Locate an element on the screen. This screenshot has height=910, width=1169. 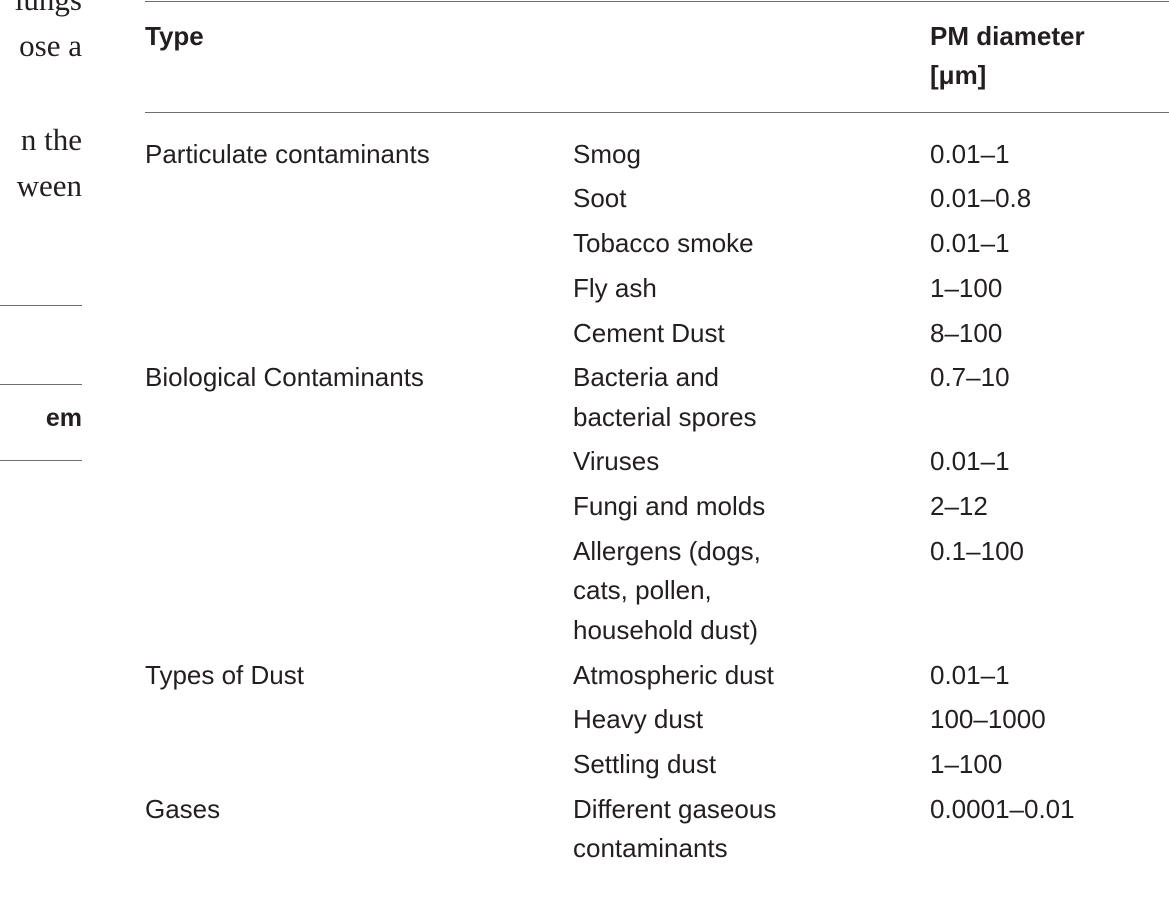
item-cell: Settling dust is located at coordinates (645, 764).